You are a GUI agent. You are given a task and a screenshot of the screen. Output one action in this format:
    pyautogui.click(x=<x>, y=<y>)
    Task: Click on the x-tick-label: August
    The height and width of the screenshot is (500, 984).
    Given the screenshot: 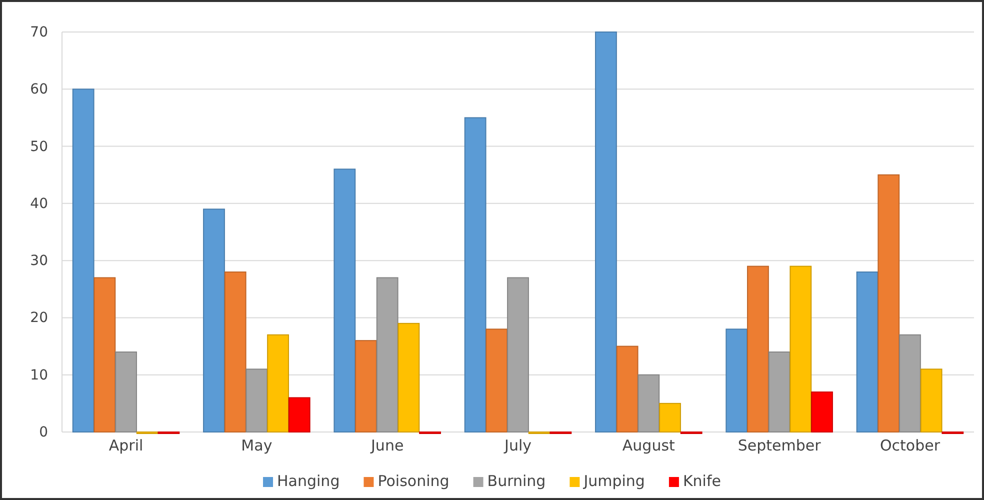 What is the action you would take?
    pyautogui.click(x=649, y=445)
    